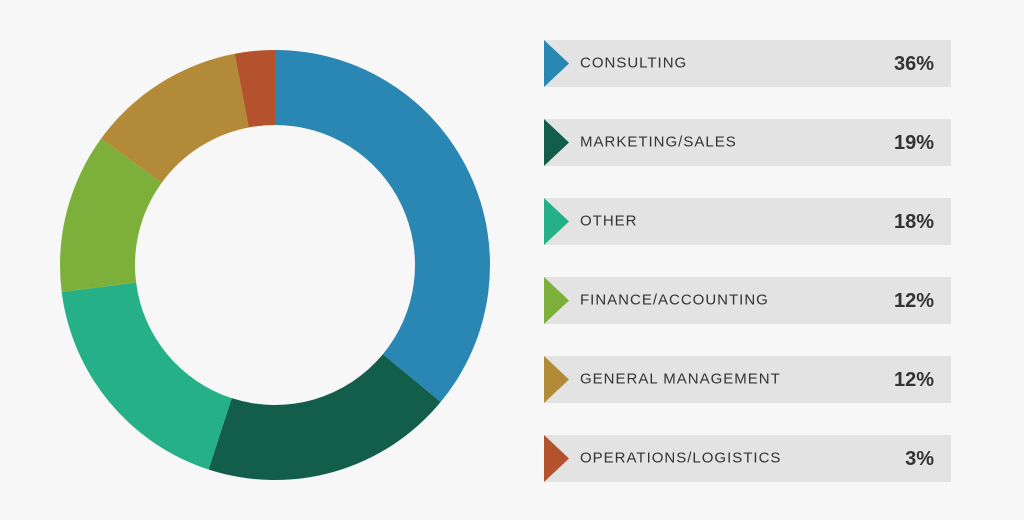 This screenshot has height=520, width=1024. What do you see at coordinates (919, 459) in the screenshot?
I see `value-label: 3%` at bounding box center [919, 459].